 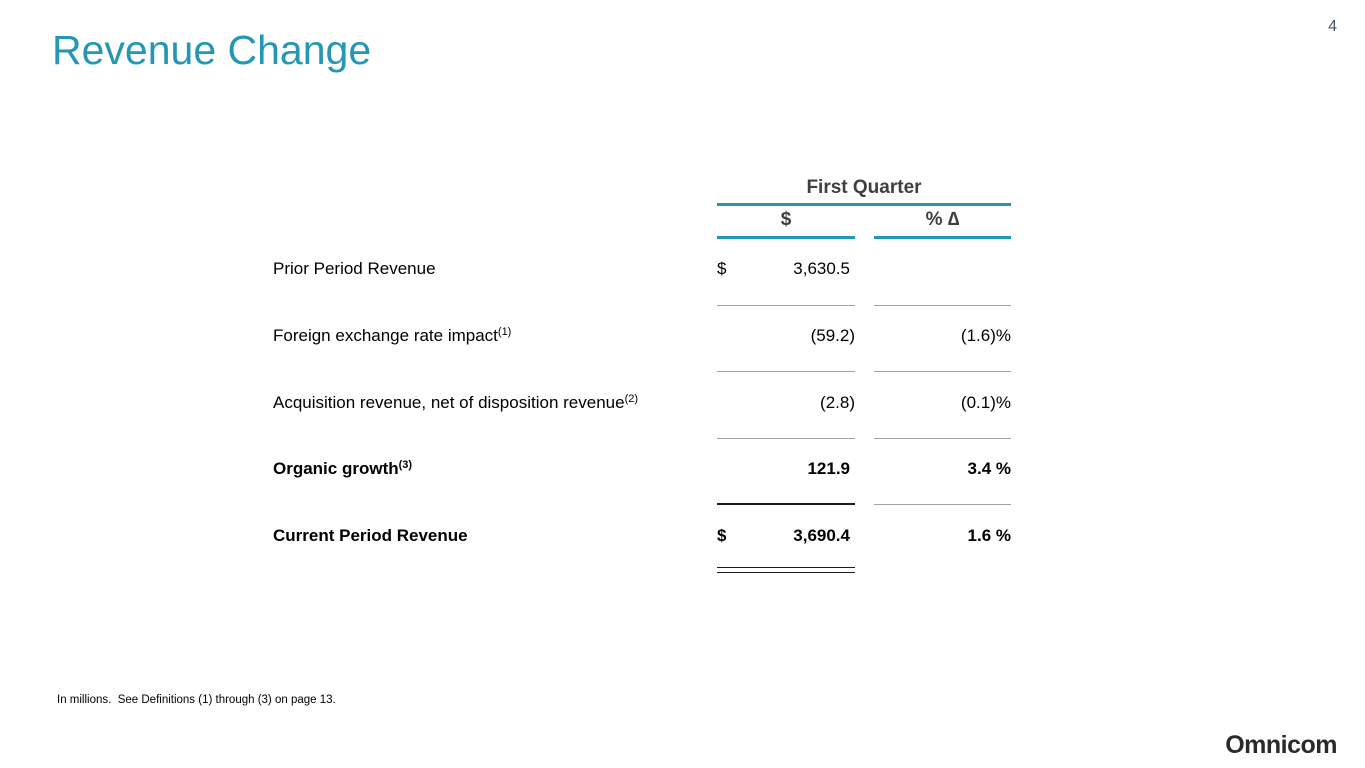 I want to click on pct-cell: 1.6 %, so click(x=989, y=535).